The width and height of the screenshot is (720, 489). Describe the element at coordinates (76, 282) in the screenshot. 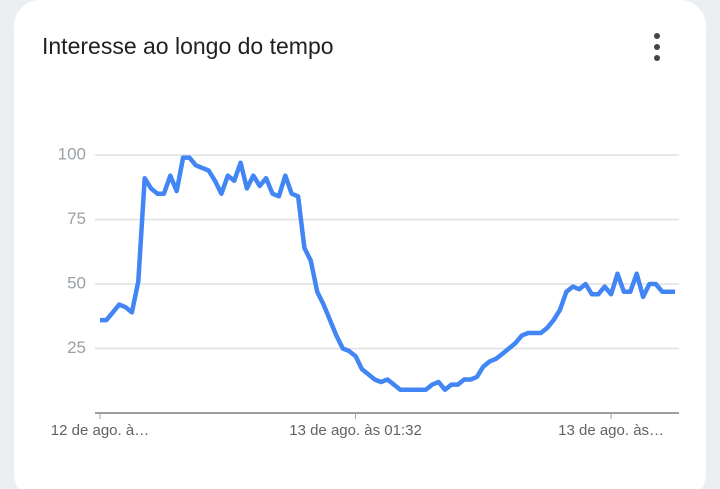

I see `y-tick-label: 50` at that location.